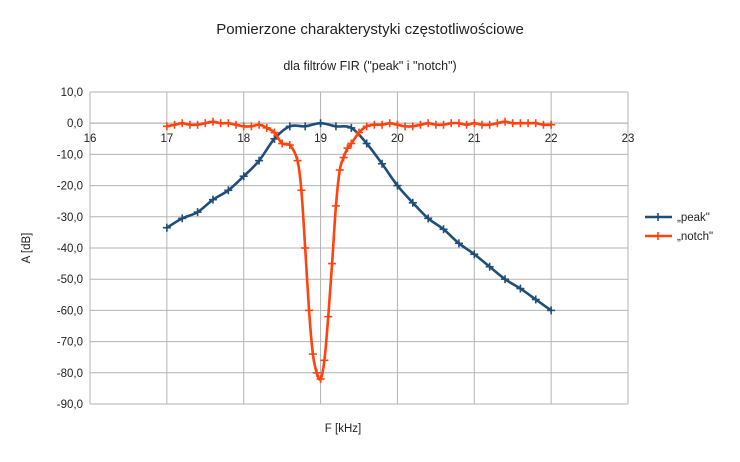 The image size is (740, 462). I want to click on legend-item: „peak", so click(677, 218).